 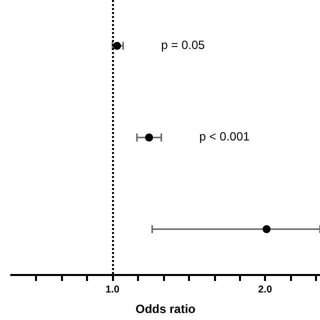 I want to click on x-tick-label: 1.0, so click(x=113, y=290).